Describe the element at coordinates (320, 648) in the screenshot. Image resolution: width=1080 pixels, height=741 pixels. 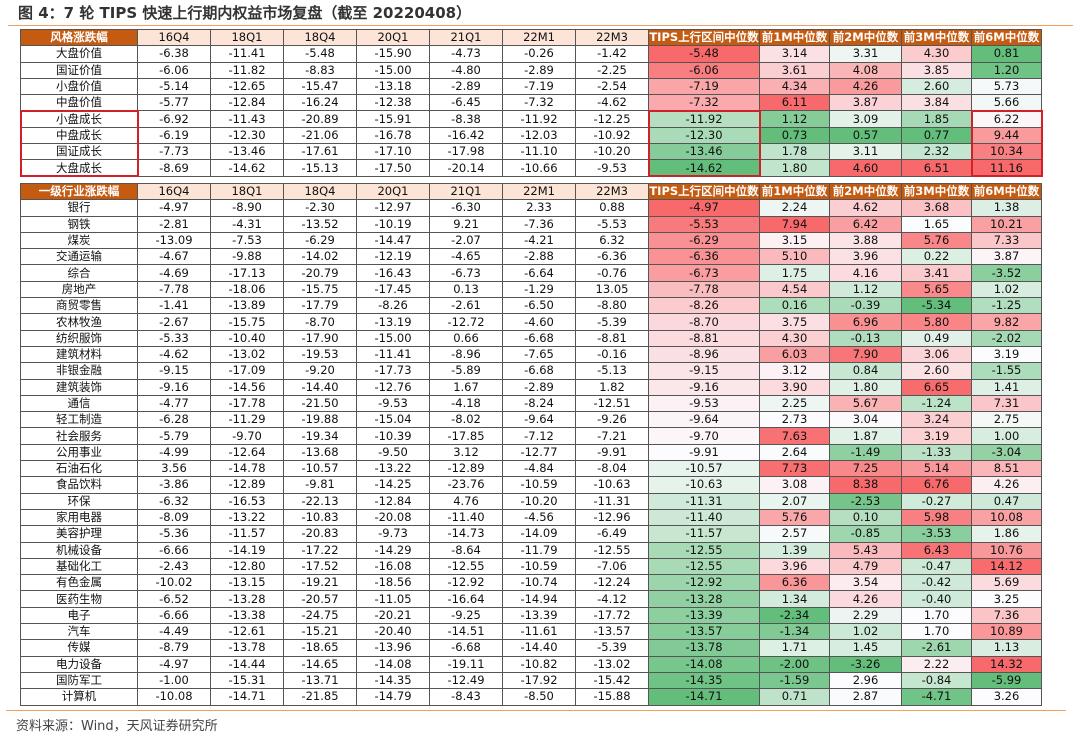
I see `period-return-cell: -18.65` at that location.